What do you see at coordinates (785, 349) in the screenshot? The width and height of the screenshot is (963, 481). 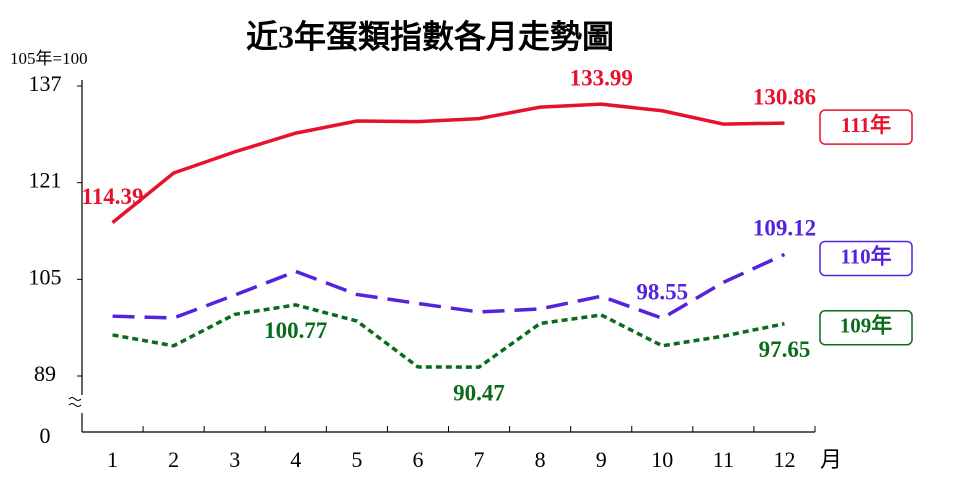 I see `data-label: 97.65` at bounding box center [785, 349].